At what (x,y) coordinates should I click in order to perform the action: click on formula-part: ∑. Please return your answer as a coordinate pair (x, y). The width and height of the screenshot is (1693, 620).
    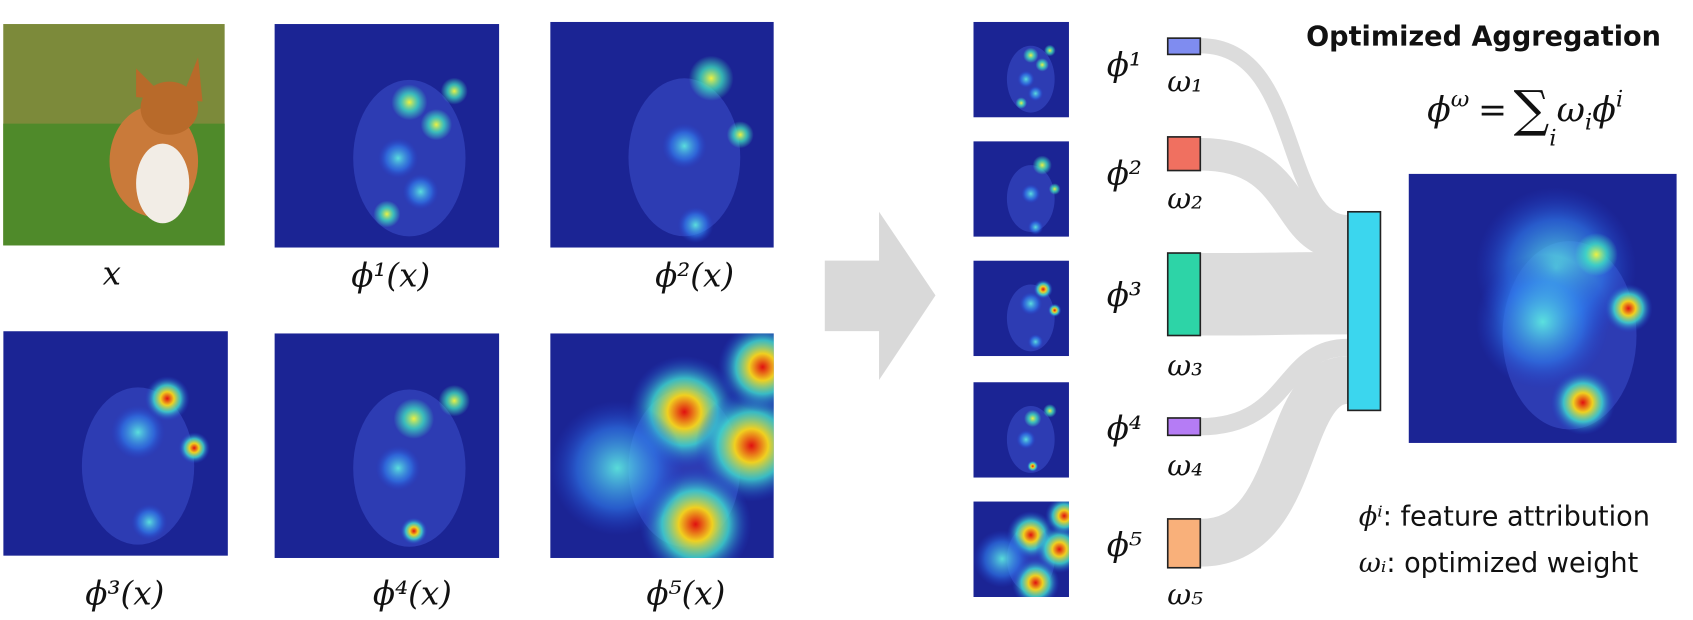
    Looking at the image, I should click on (1532, 109).